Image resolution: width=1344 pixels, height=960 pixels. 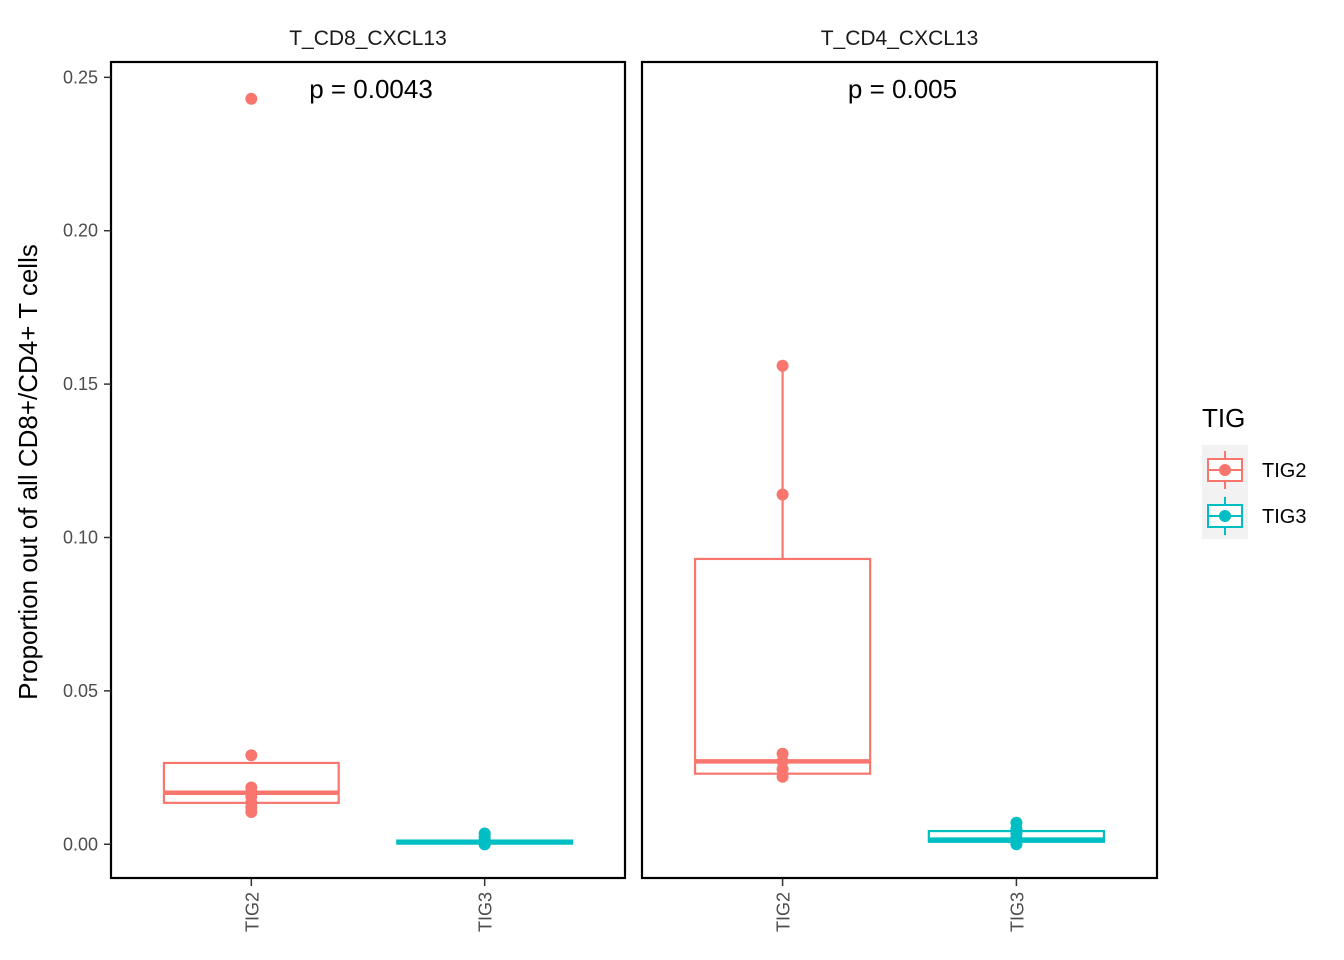 What do you see at coordinates (1284, 471) in the screenshot?
I see `legend-label: TIG2` at bounding box center [1284, 471].